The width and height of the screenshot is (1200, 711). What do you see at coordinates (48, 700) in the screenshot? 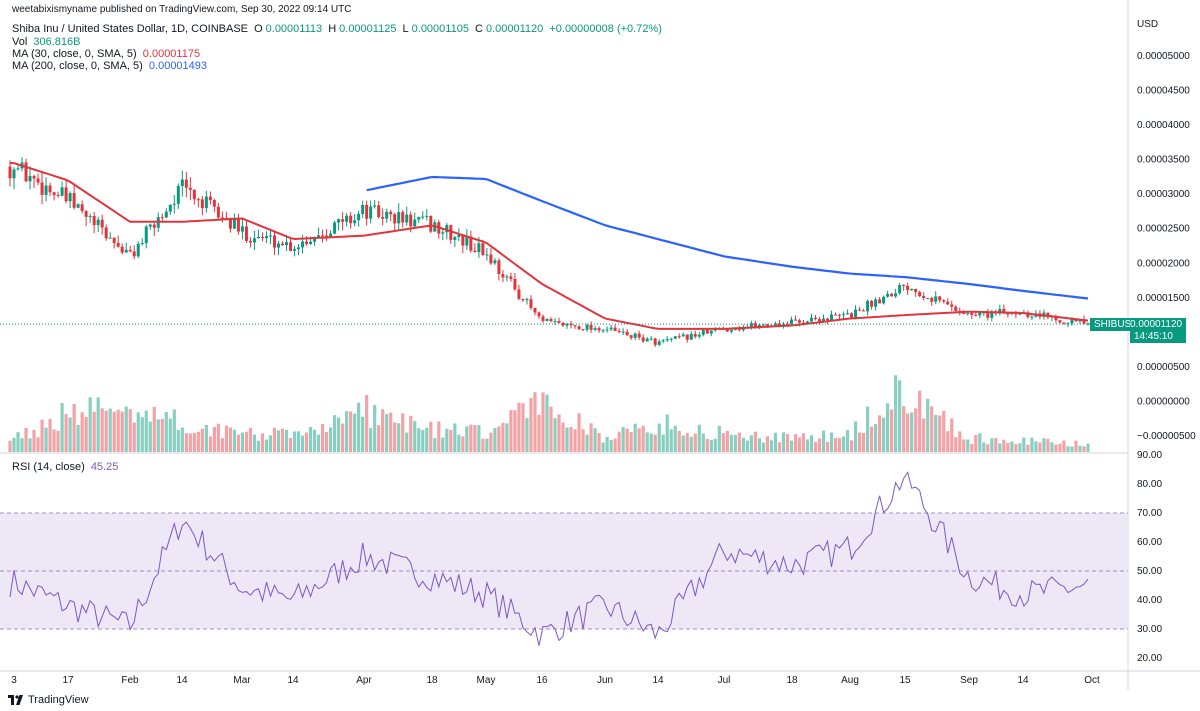
I see `footer-logo: TradingView` at bounding box center [48, 700].